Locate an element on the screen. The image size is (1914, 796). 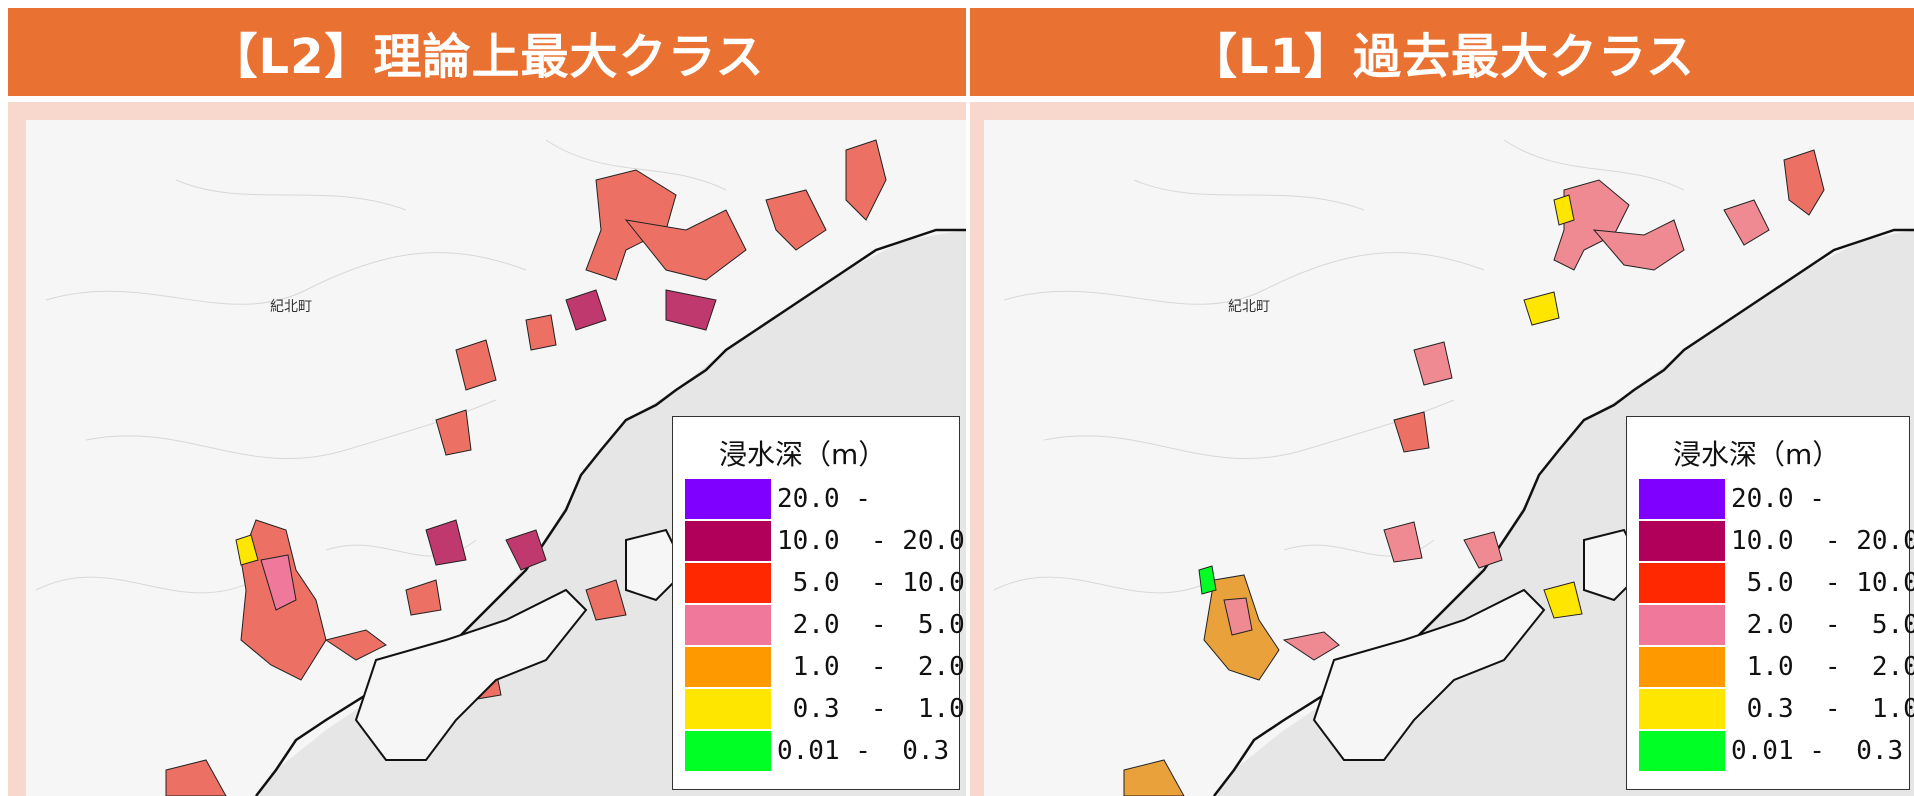
peninsulas is located at coordinates (521, 644).